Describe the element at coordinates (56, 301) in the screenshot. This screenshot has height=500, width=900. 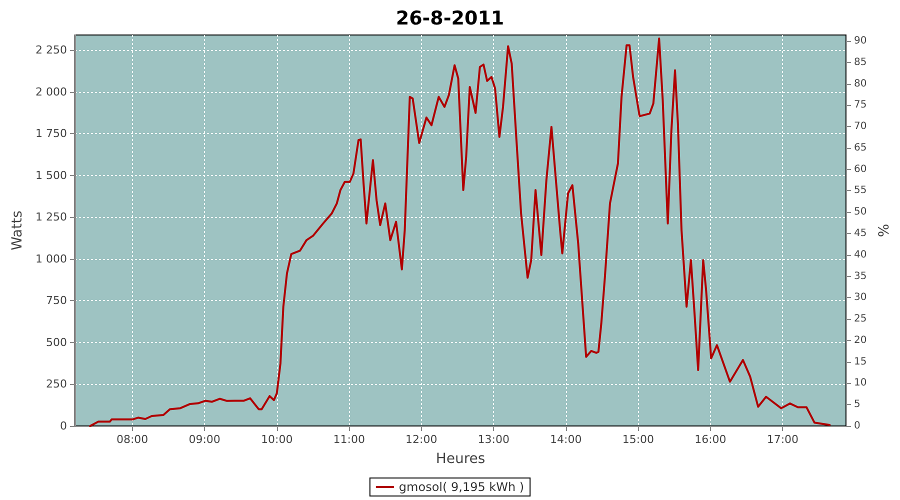
I see `y-tick-label: 750` at that location.